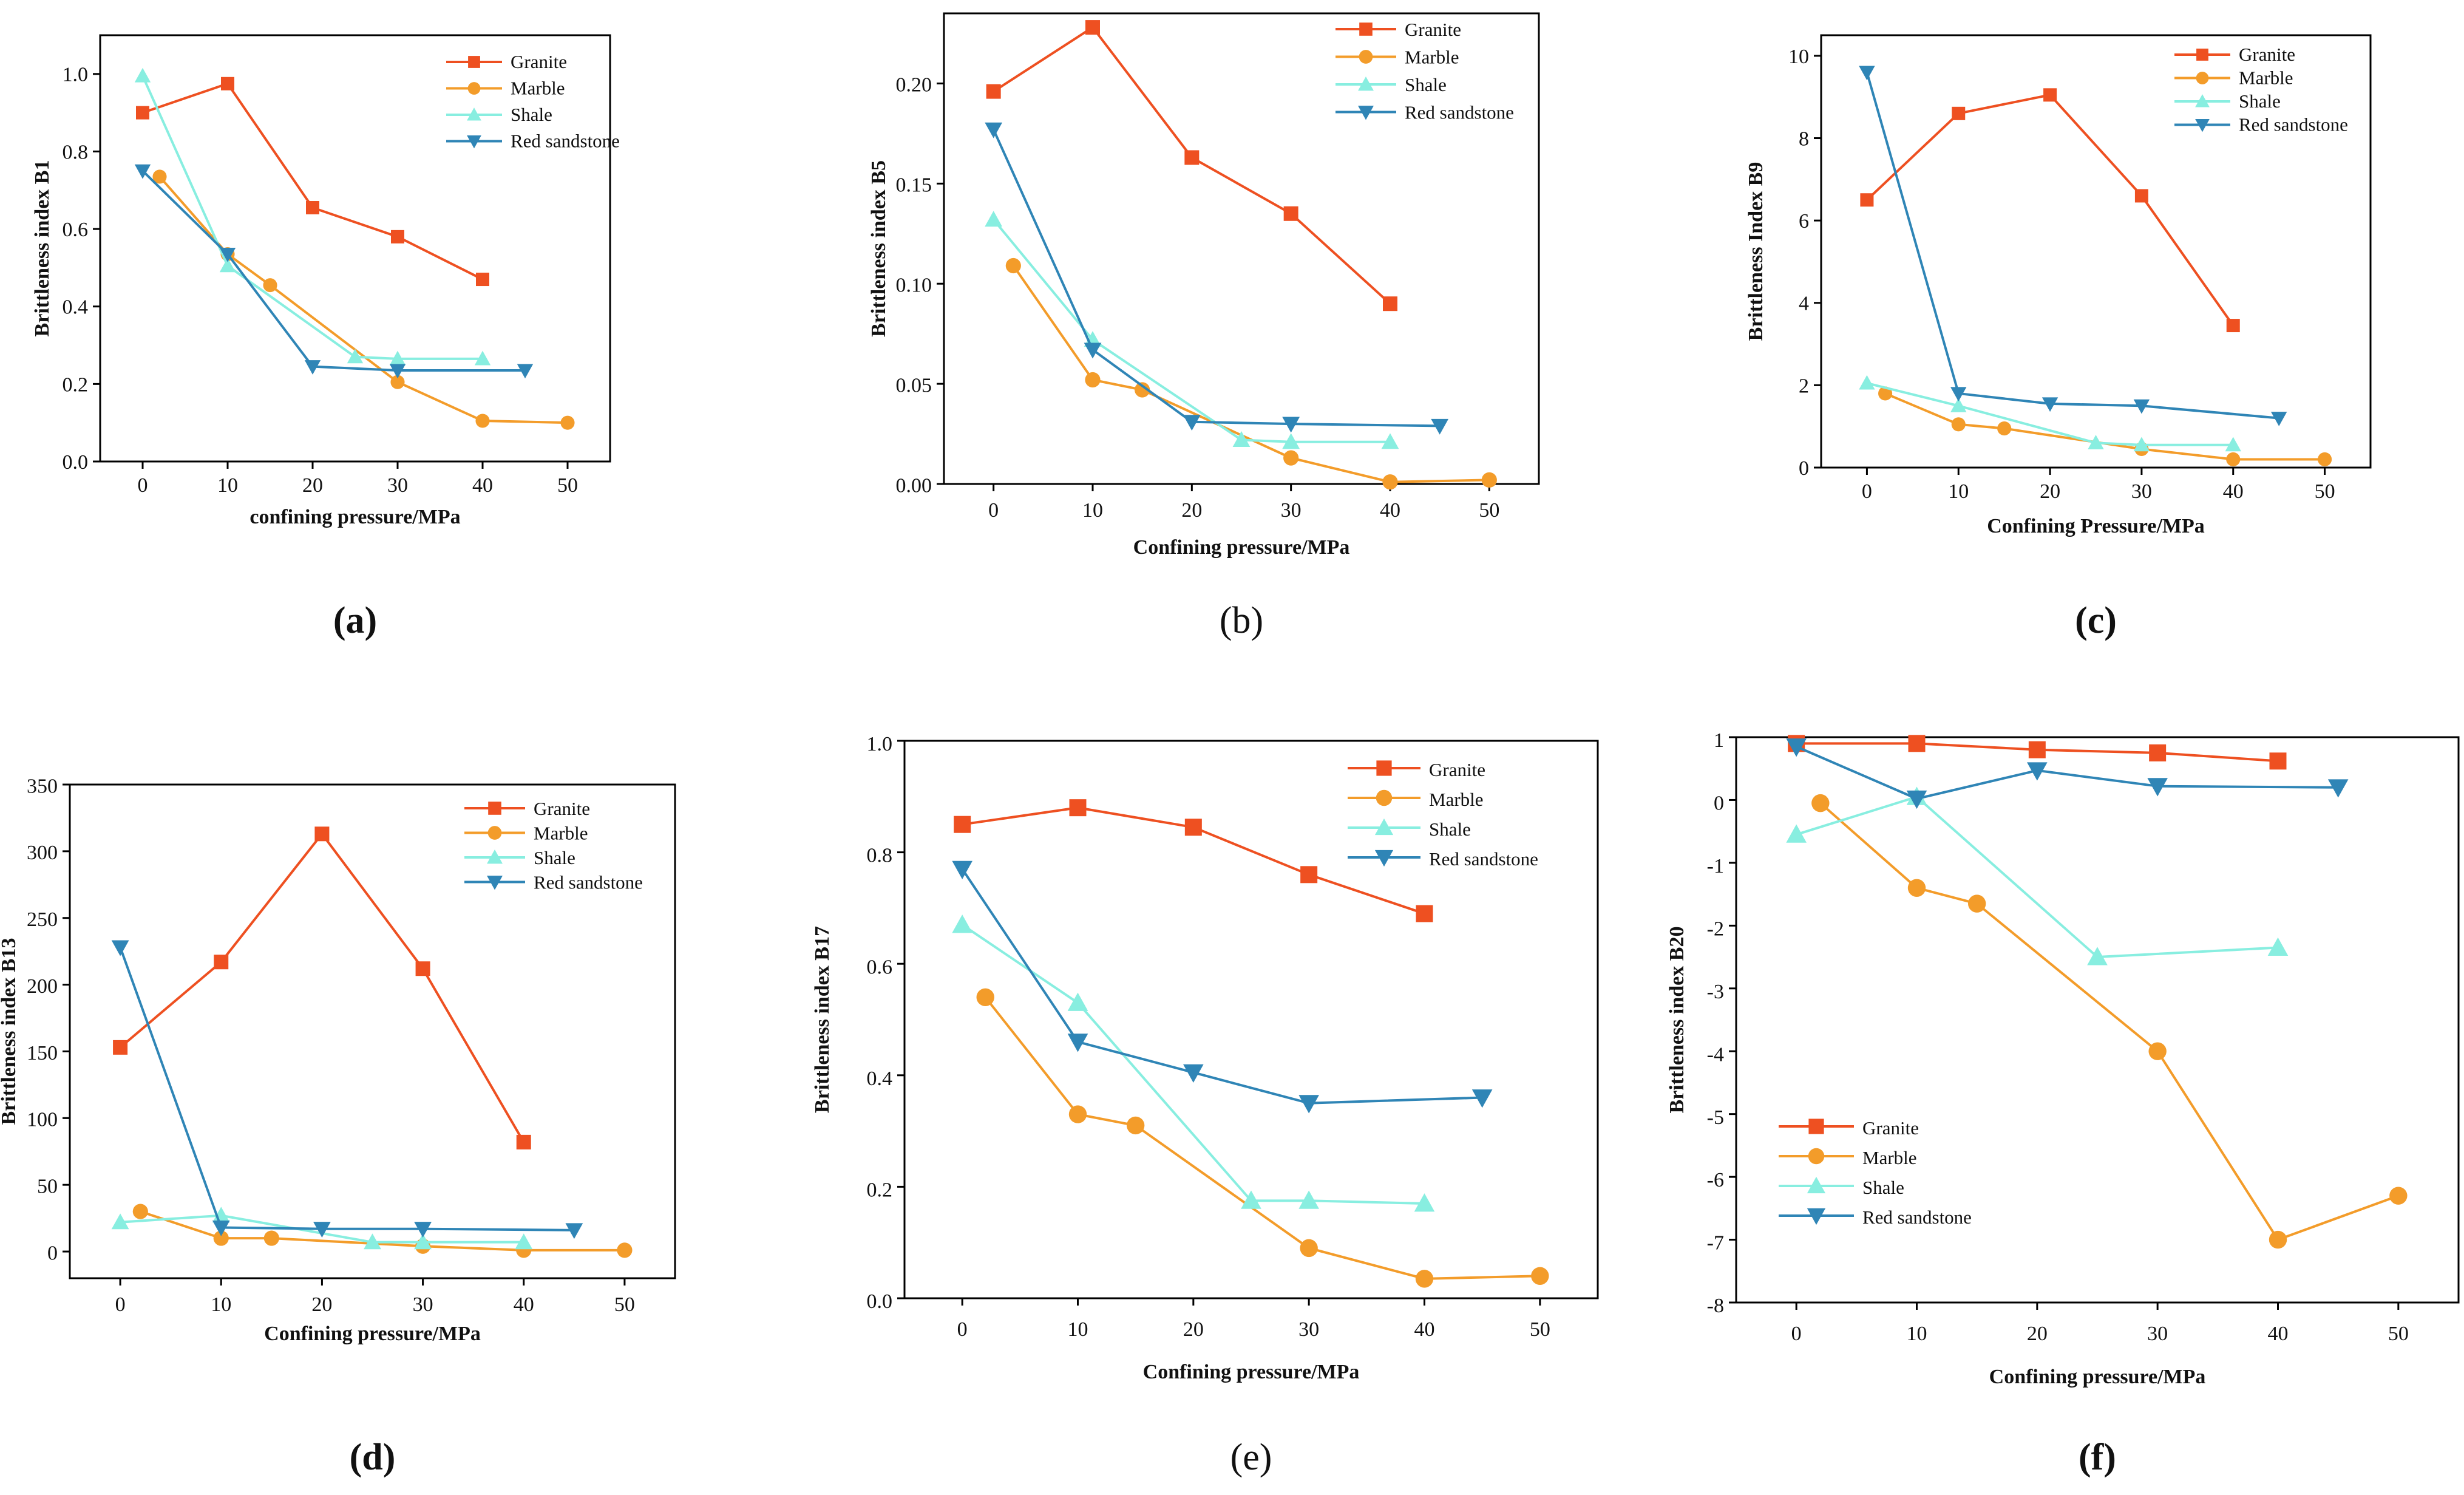 This screenshot has width=2464, height=1495. Describe the element at coordinates (1241, 249) in the screenshot. I see `plot-frame` at that location.